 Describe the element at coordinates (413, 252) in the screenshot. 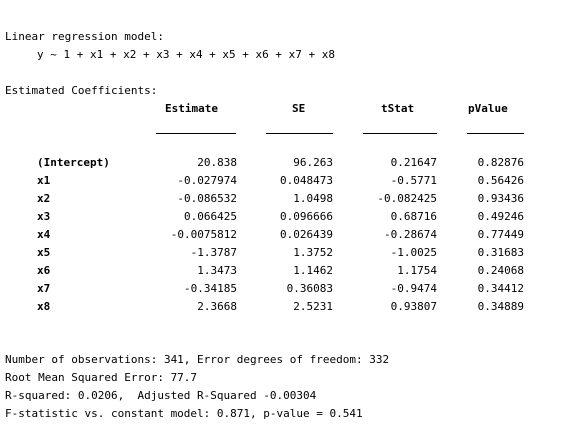

I see `cell-tstat: -1.0025` at that location.